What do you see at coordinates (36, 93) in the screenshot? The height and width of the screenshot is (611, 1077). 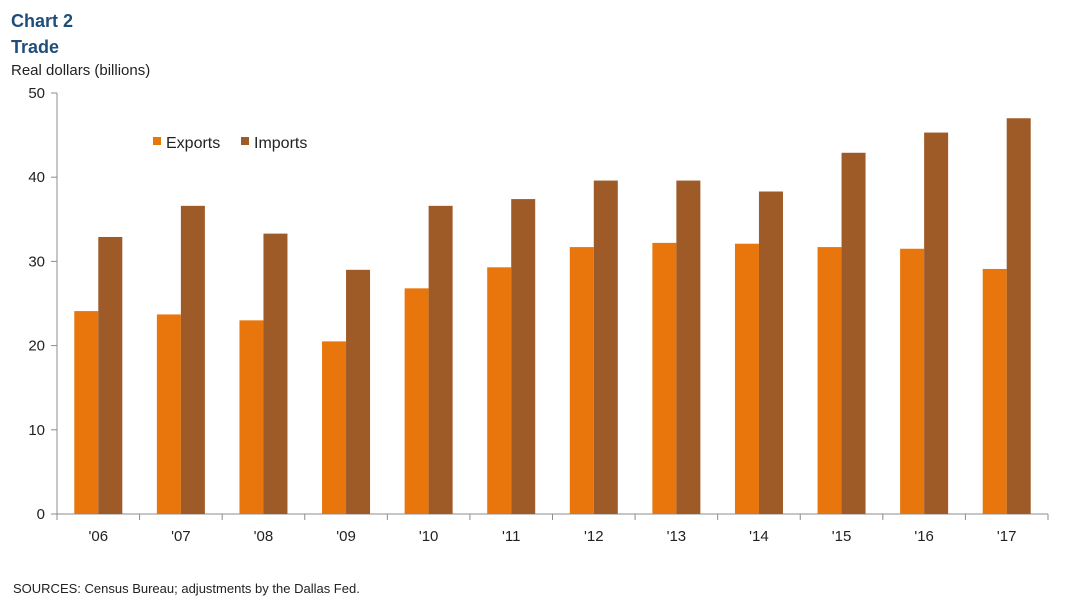 I see `y-tick-label: 50` at bounding box center [36, 93].